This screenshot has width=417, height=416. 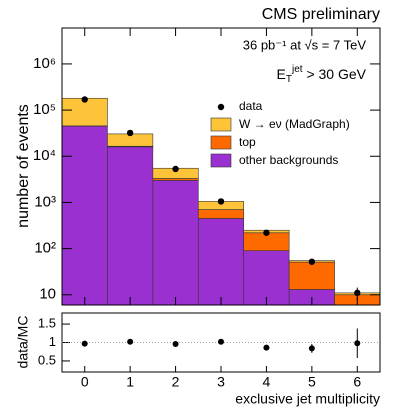 I want to click on x-tick-label: 0, so click(x=85, y=382).